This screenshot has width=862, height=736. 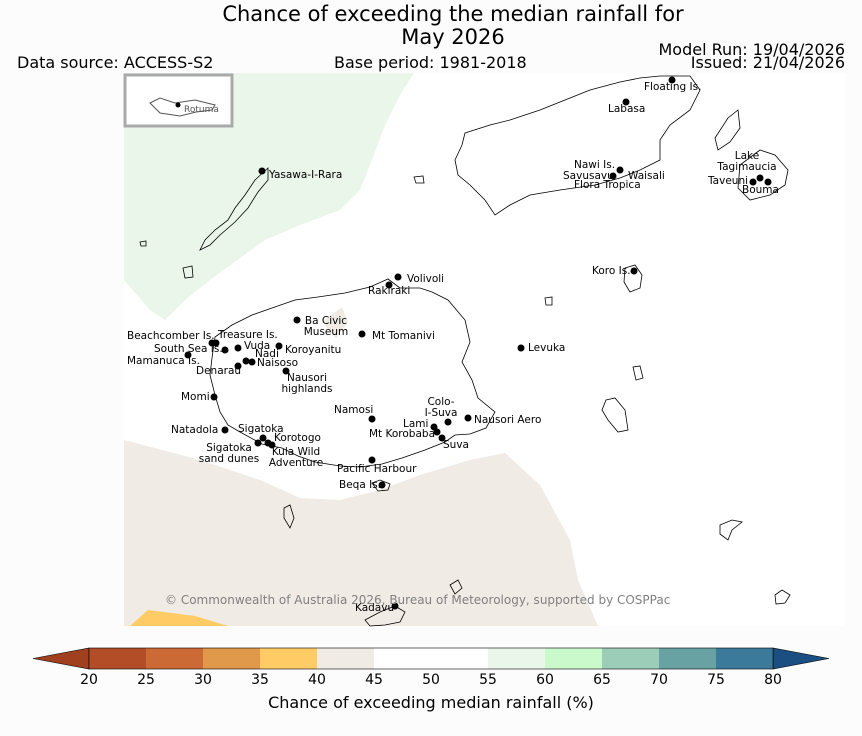 What do you see at coordinates (374, 680) in the screenshot?
I see `colorbar-tick-45: 45` at bounding box center [374, 680].